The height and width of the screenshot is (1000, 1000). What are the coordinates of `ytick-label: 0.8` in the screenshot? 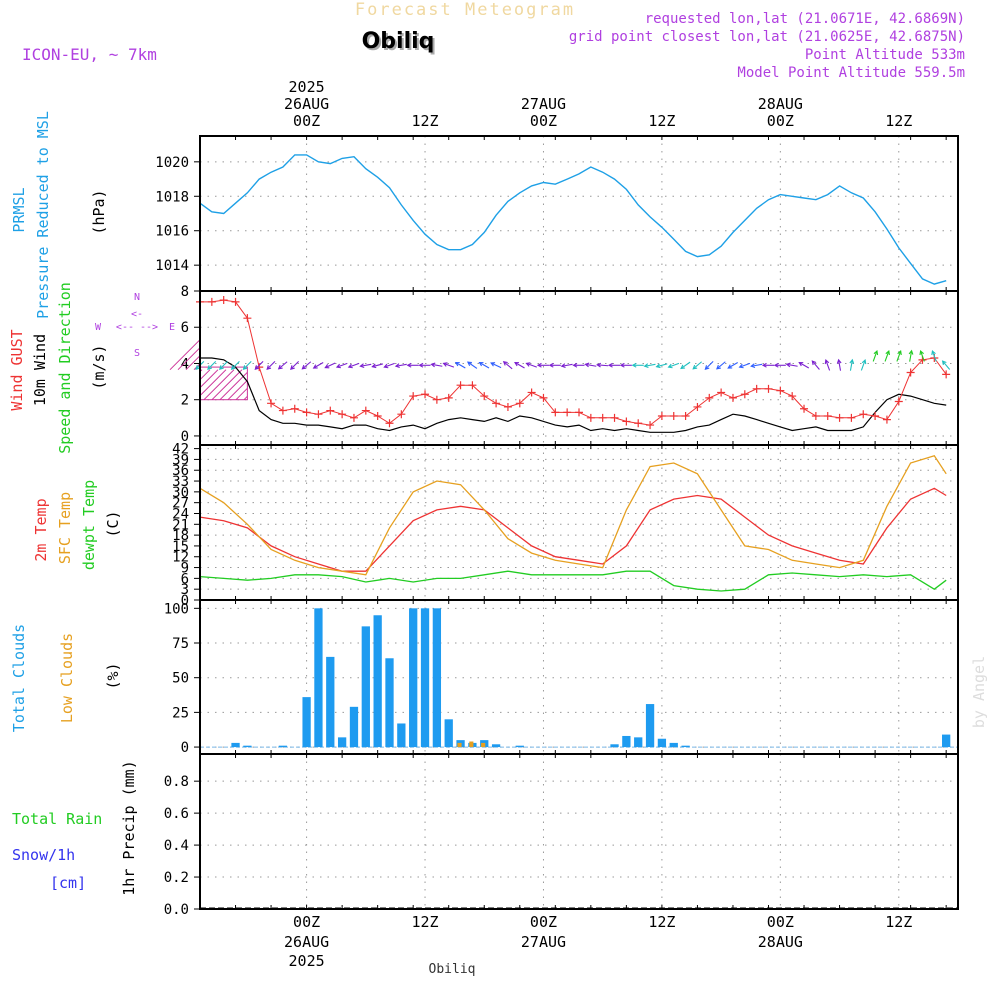 It's located at (176, 782).